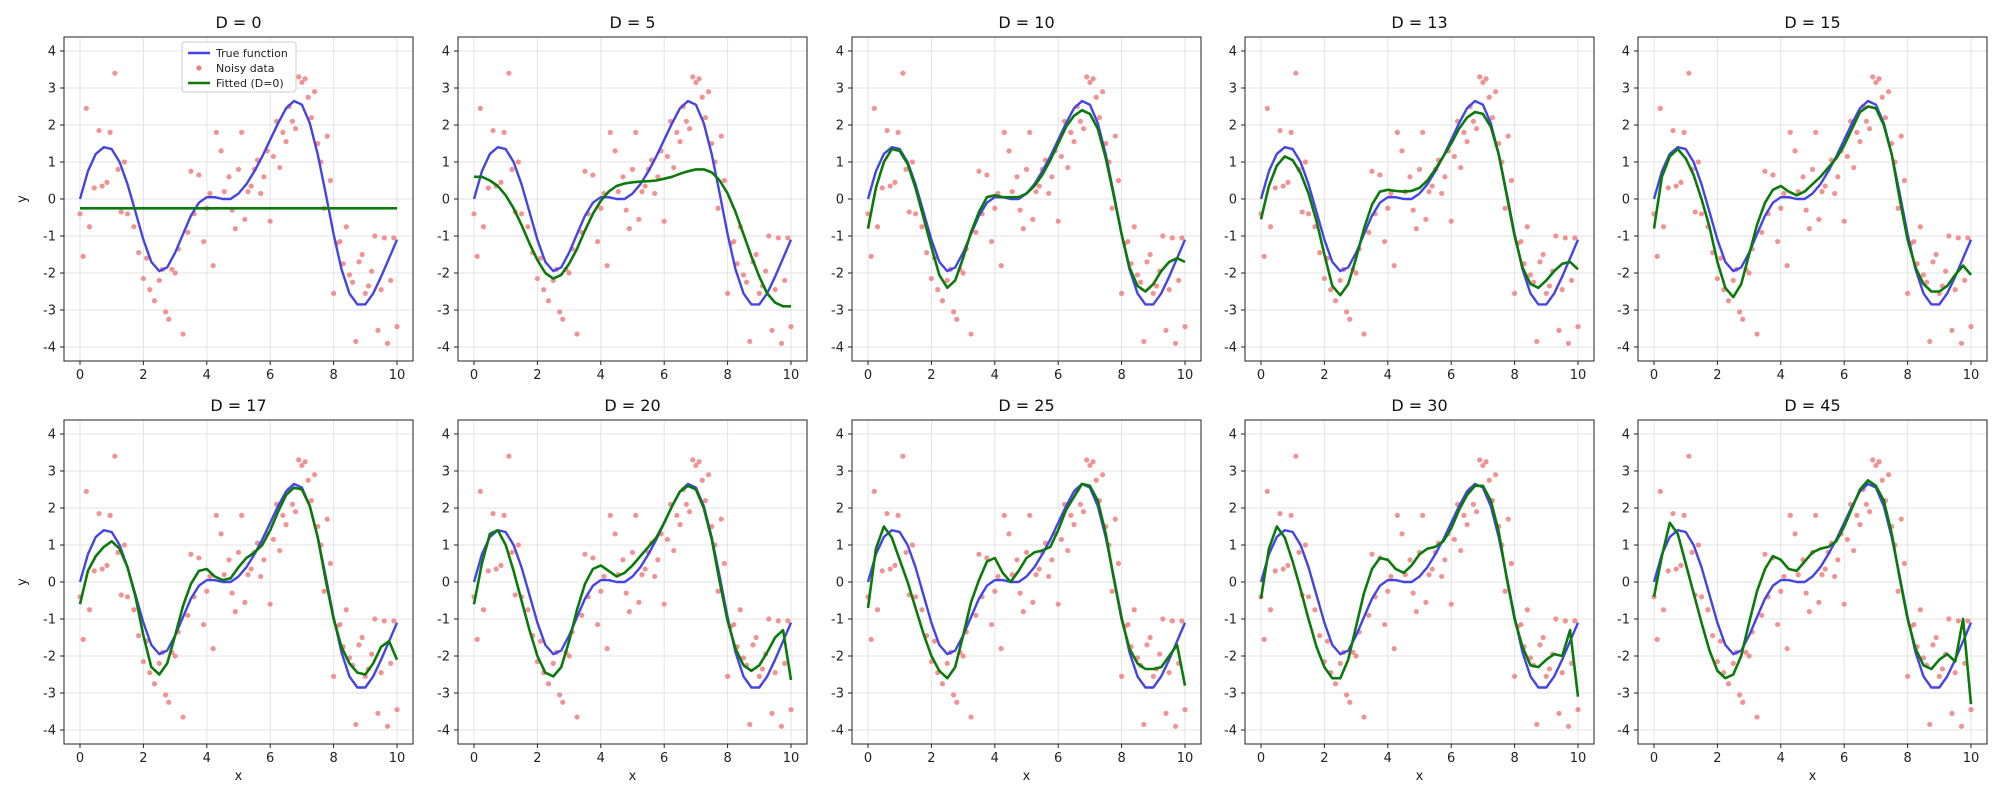  Describe the element at coordinates (22, 582) in the screenshot. I see `y-axis-label: y` at that location.